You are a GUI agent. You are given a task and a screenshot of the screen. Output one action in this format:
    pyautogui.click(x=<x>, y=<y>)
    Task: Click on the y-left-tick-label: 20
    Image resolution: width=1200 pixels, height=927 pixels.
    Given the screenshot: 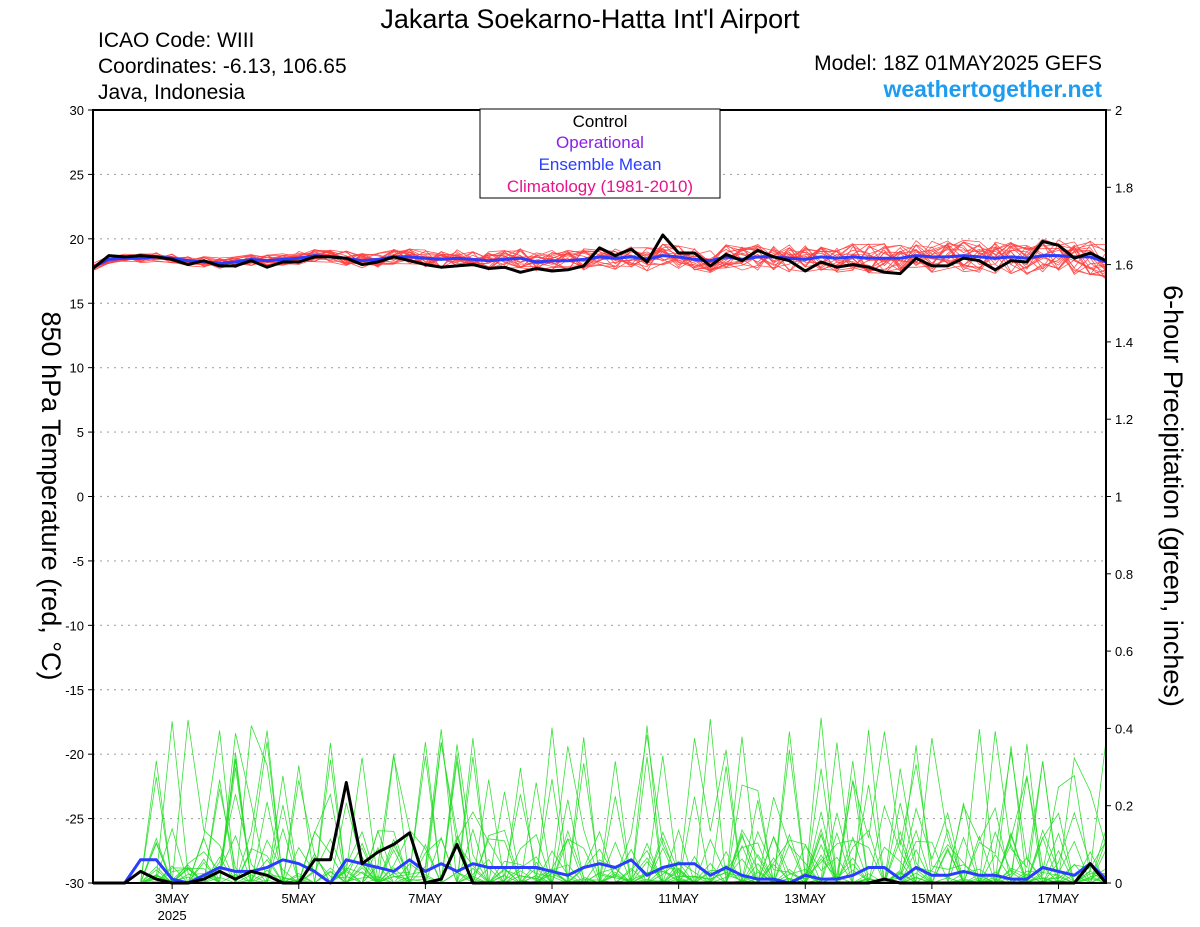 What is the action you would take?
    pyautogui.click(x=77, y=239)
    